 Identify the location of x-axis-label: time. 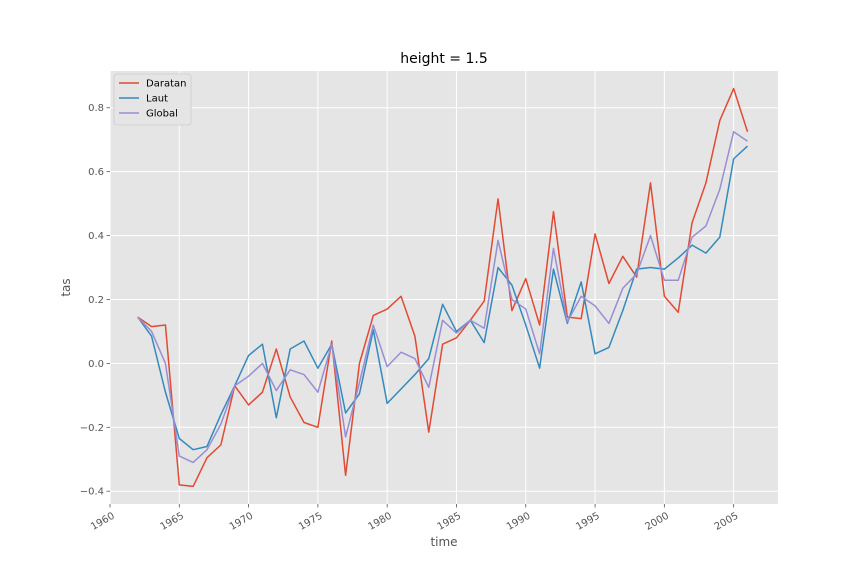
(443, 542).